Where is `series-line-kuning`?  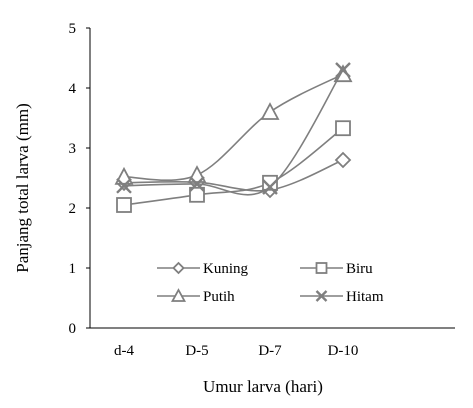 series-line-kuning is located at coordinates (233, 175).